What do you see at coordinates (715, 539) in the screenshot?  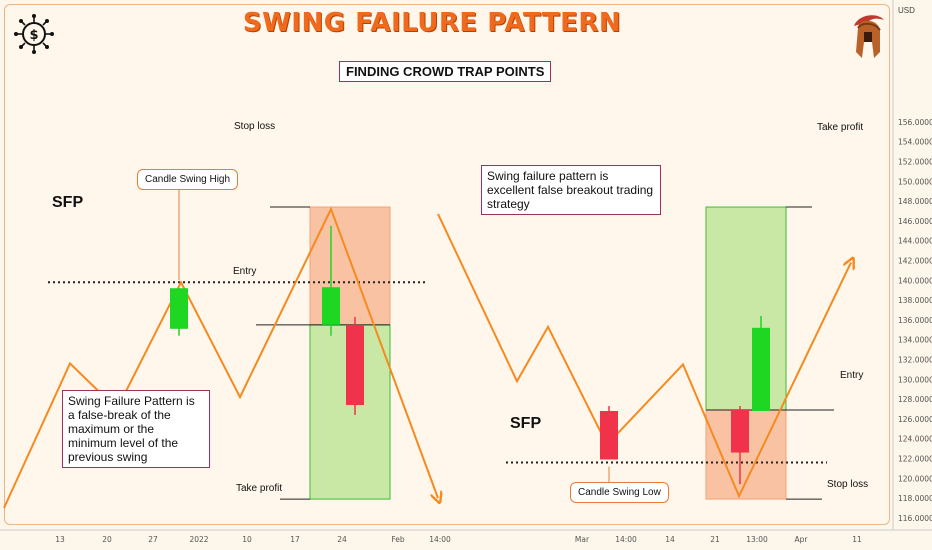 I see `x-tick-label: 21` at bounding box center [715, 539].